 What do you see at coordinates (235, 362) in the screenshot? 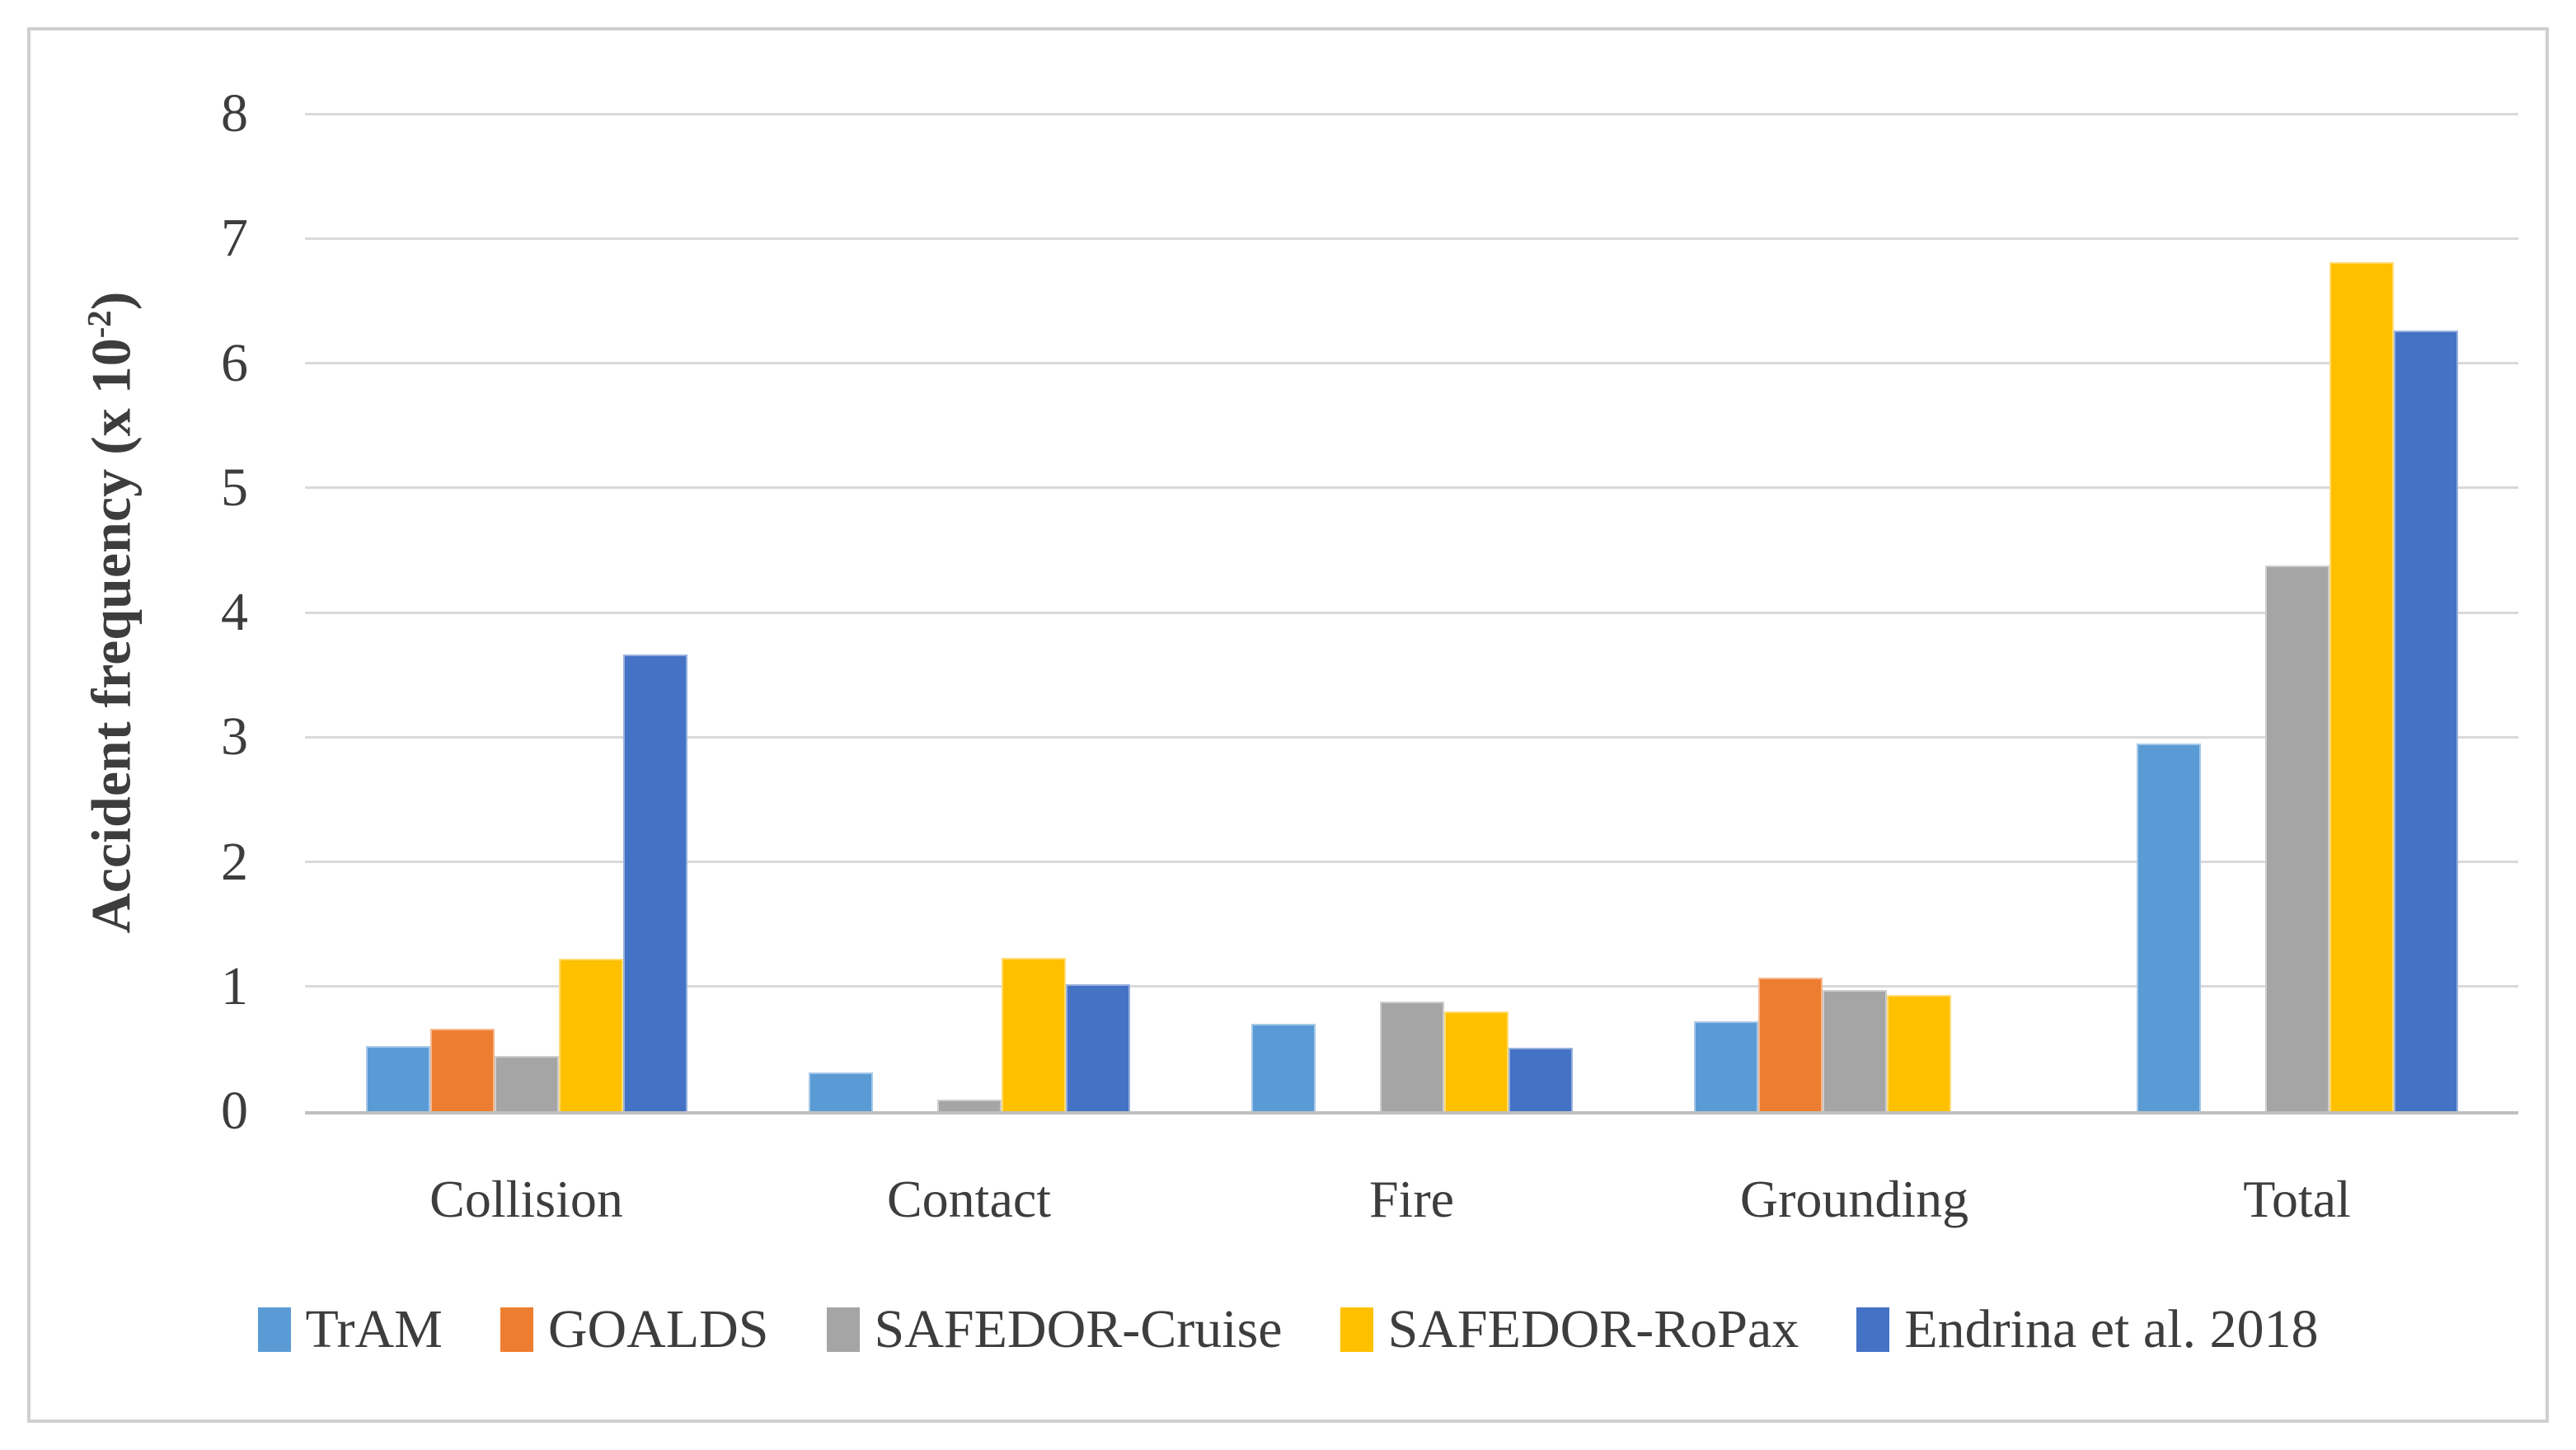
I see `y-tick-label-6: 6` at bounding box center [235, 362].